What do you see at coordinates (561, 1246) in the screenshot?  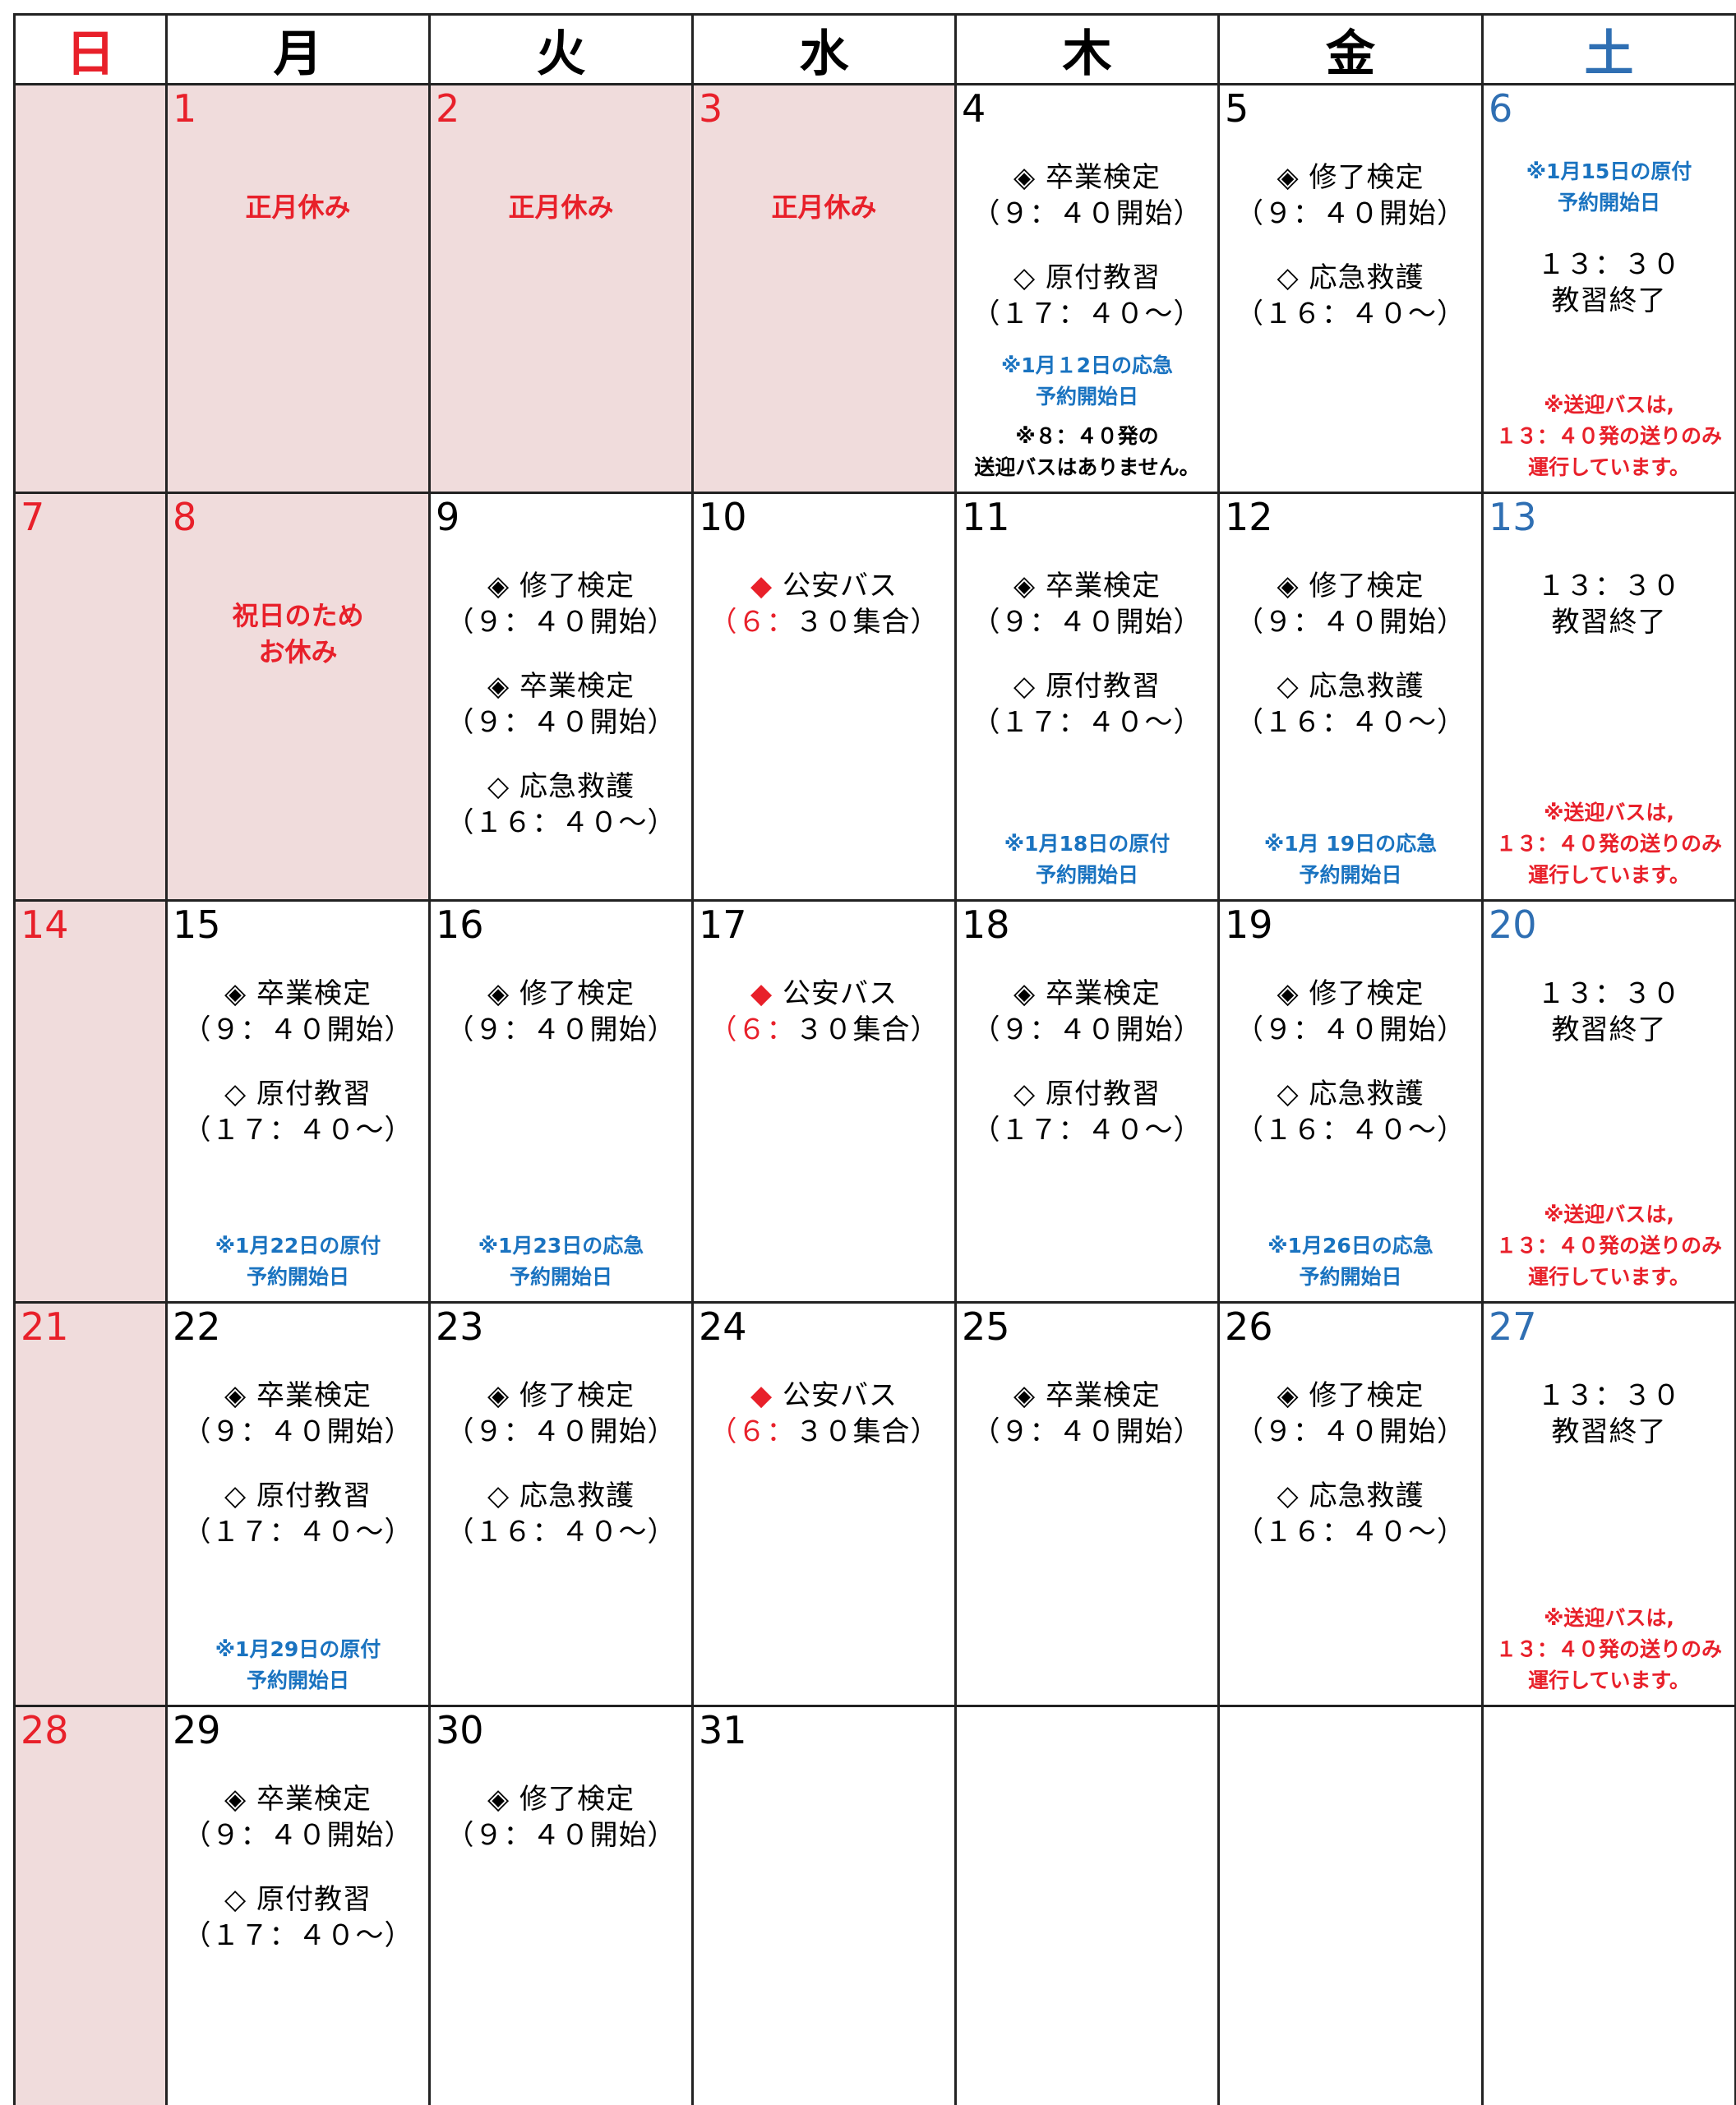 I see `text-line: ※1月23日の応急` at bounding box center [561, 1246].